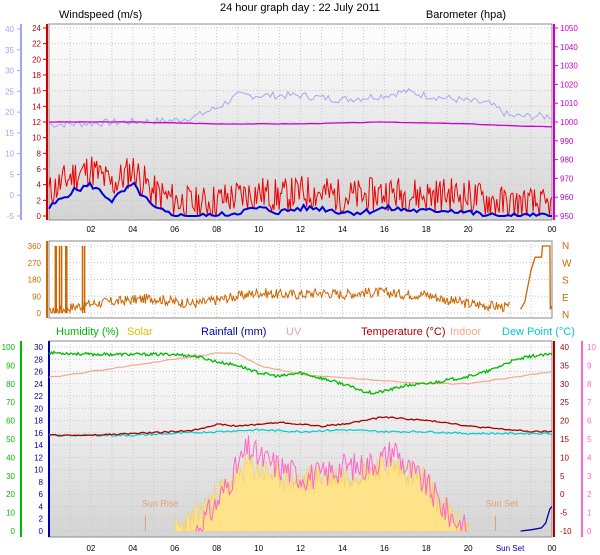 The height and width of the screenshot is (555, 600). I want to click on uv-axis-tick-label: 7, so click(589, 402).